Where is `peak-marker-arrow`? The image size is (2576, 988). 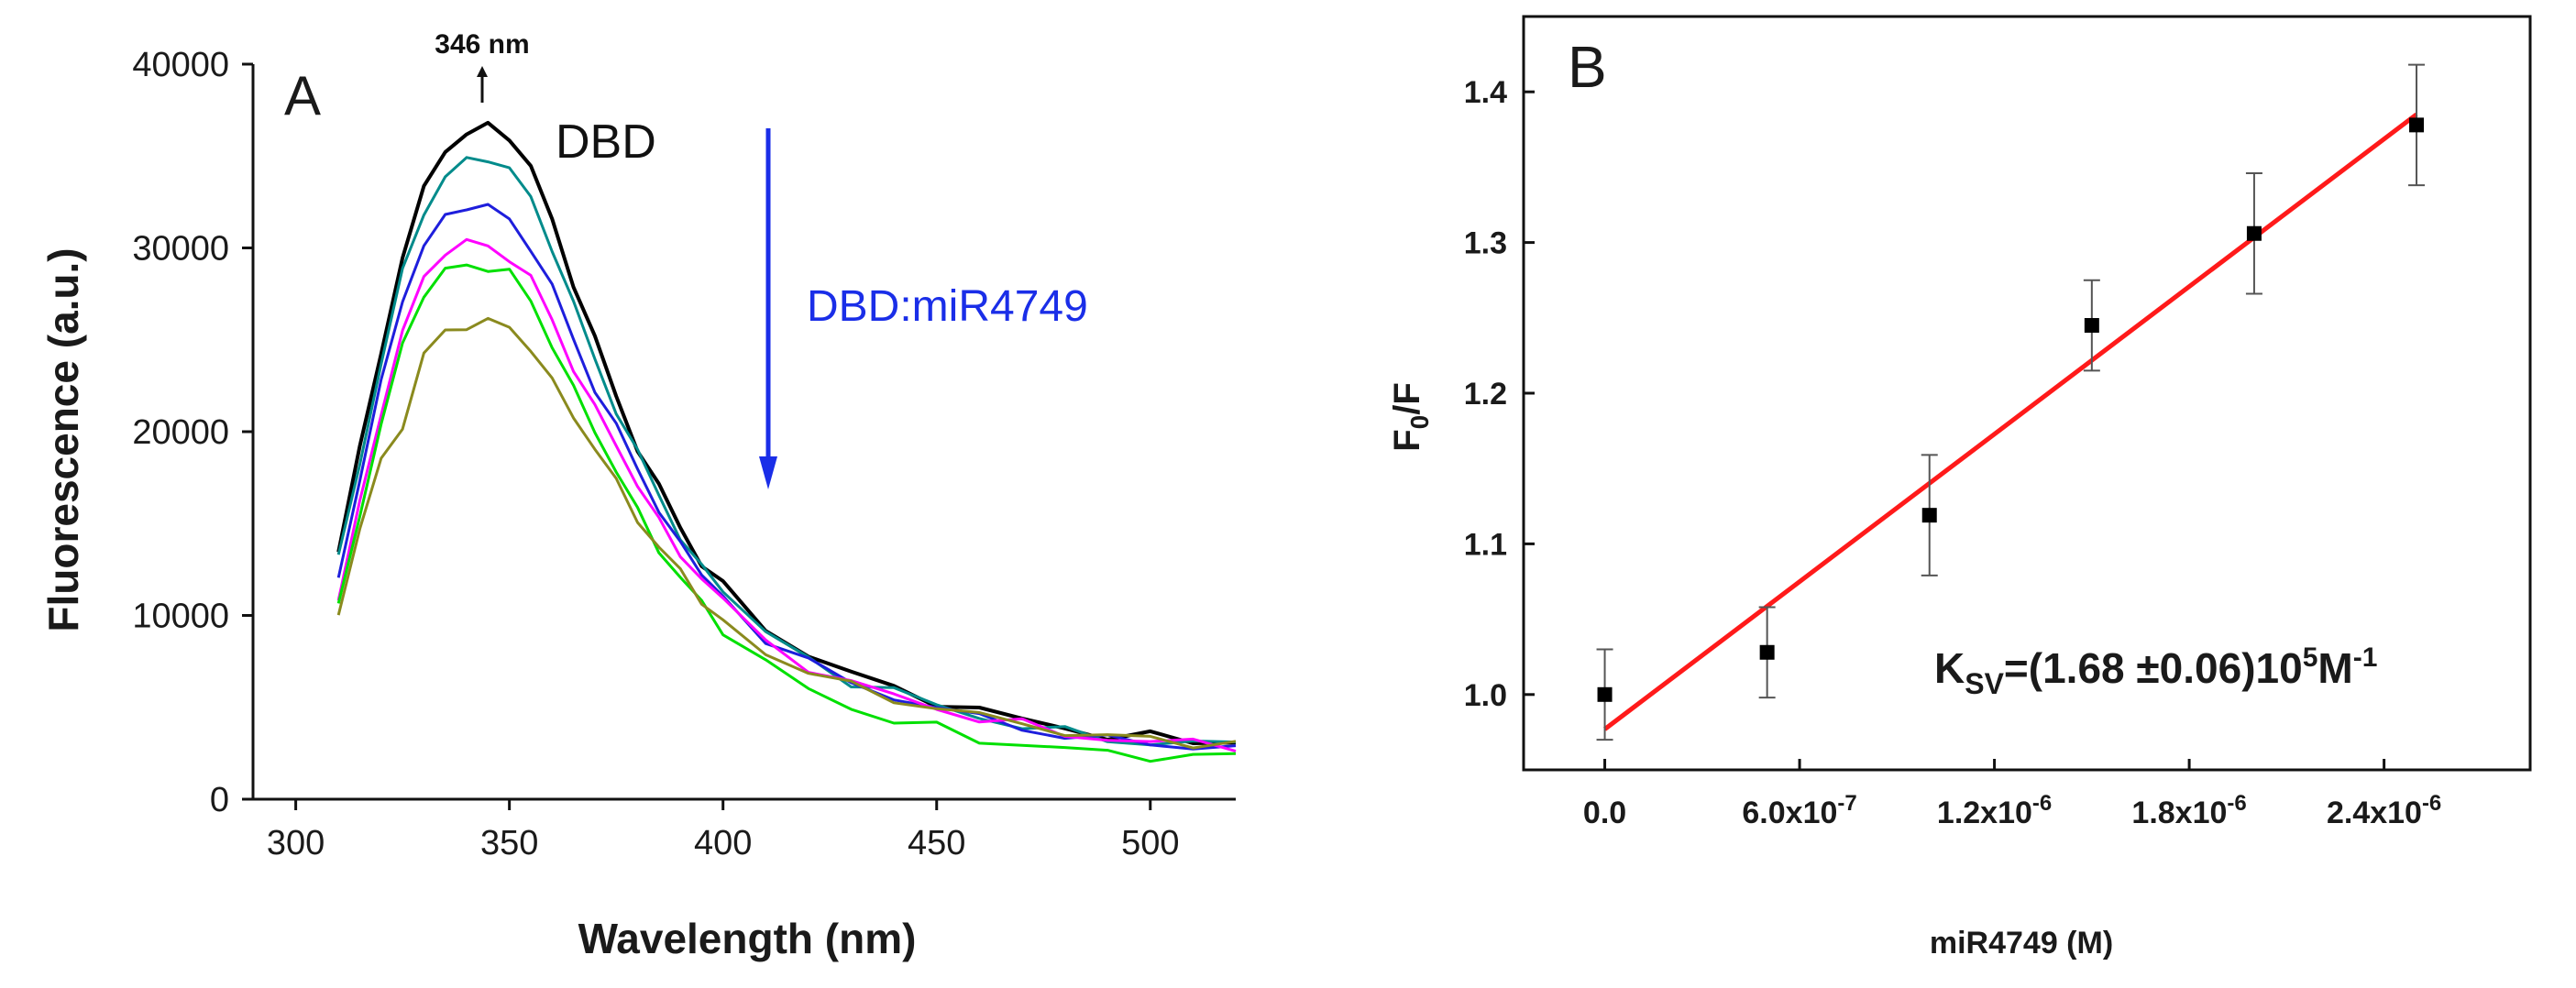 peak-marker-arrow is located at coordinates (483, 84).